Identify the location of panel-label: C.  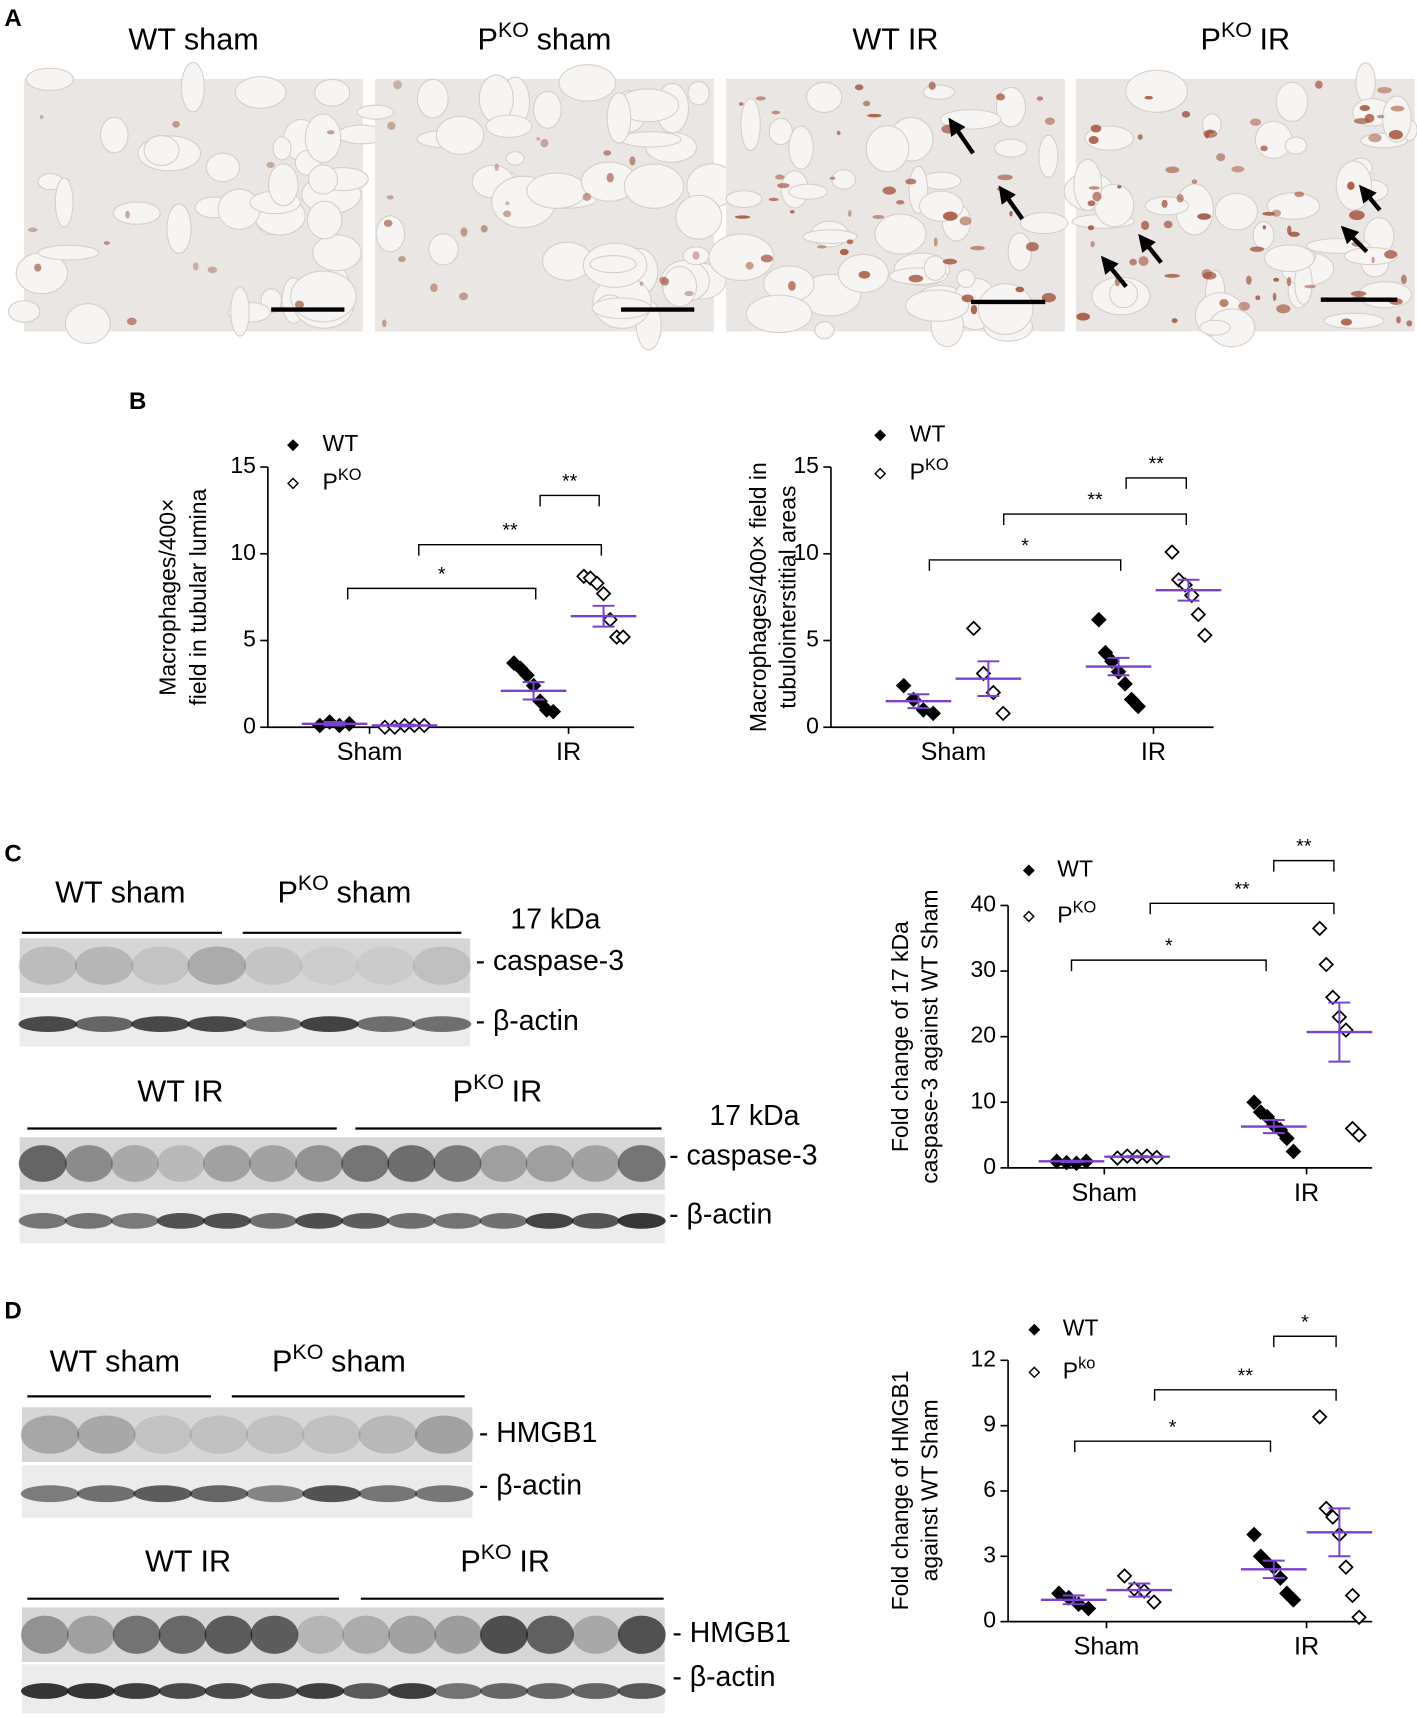
(12, 854).